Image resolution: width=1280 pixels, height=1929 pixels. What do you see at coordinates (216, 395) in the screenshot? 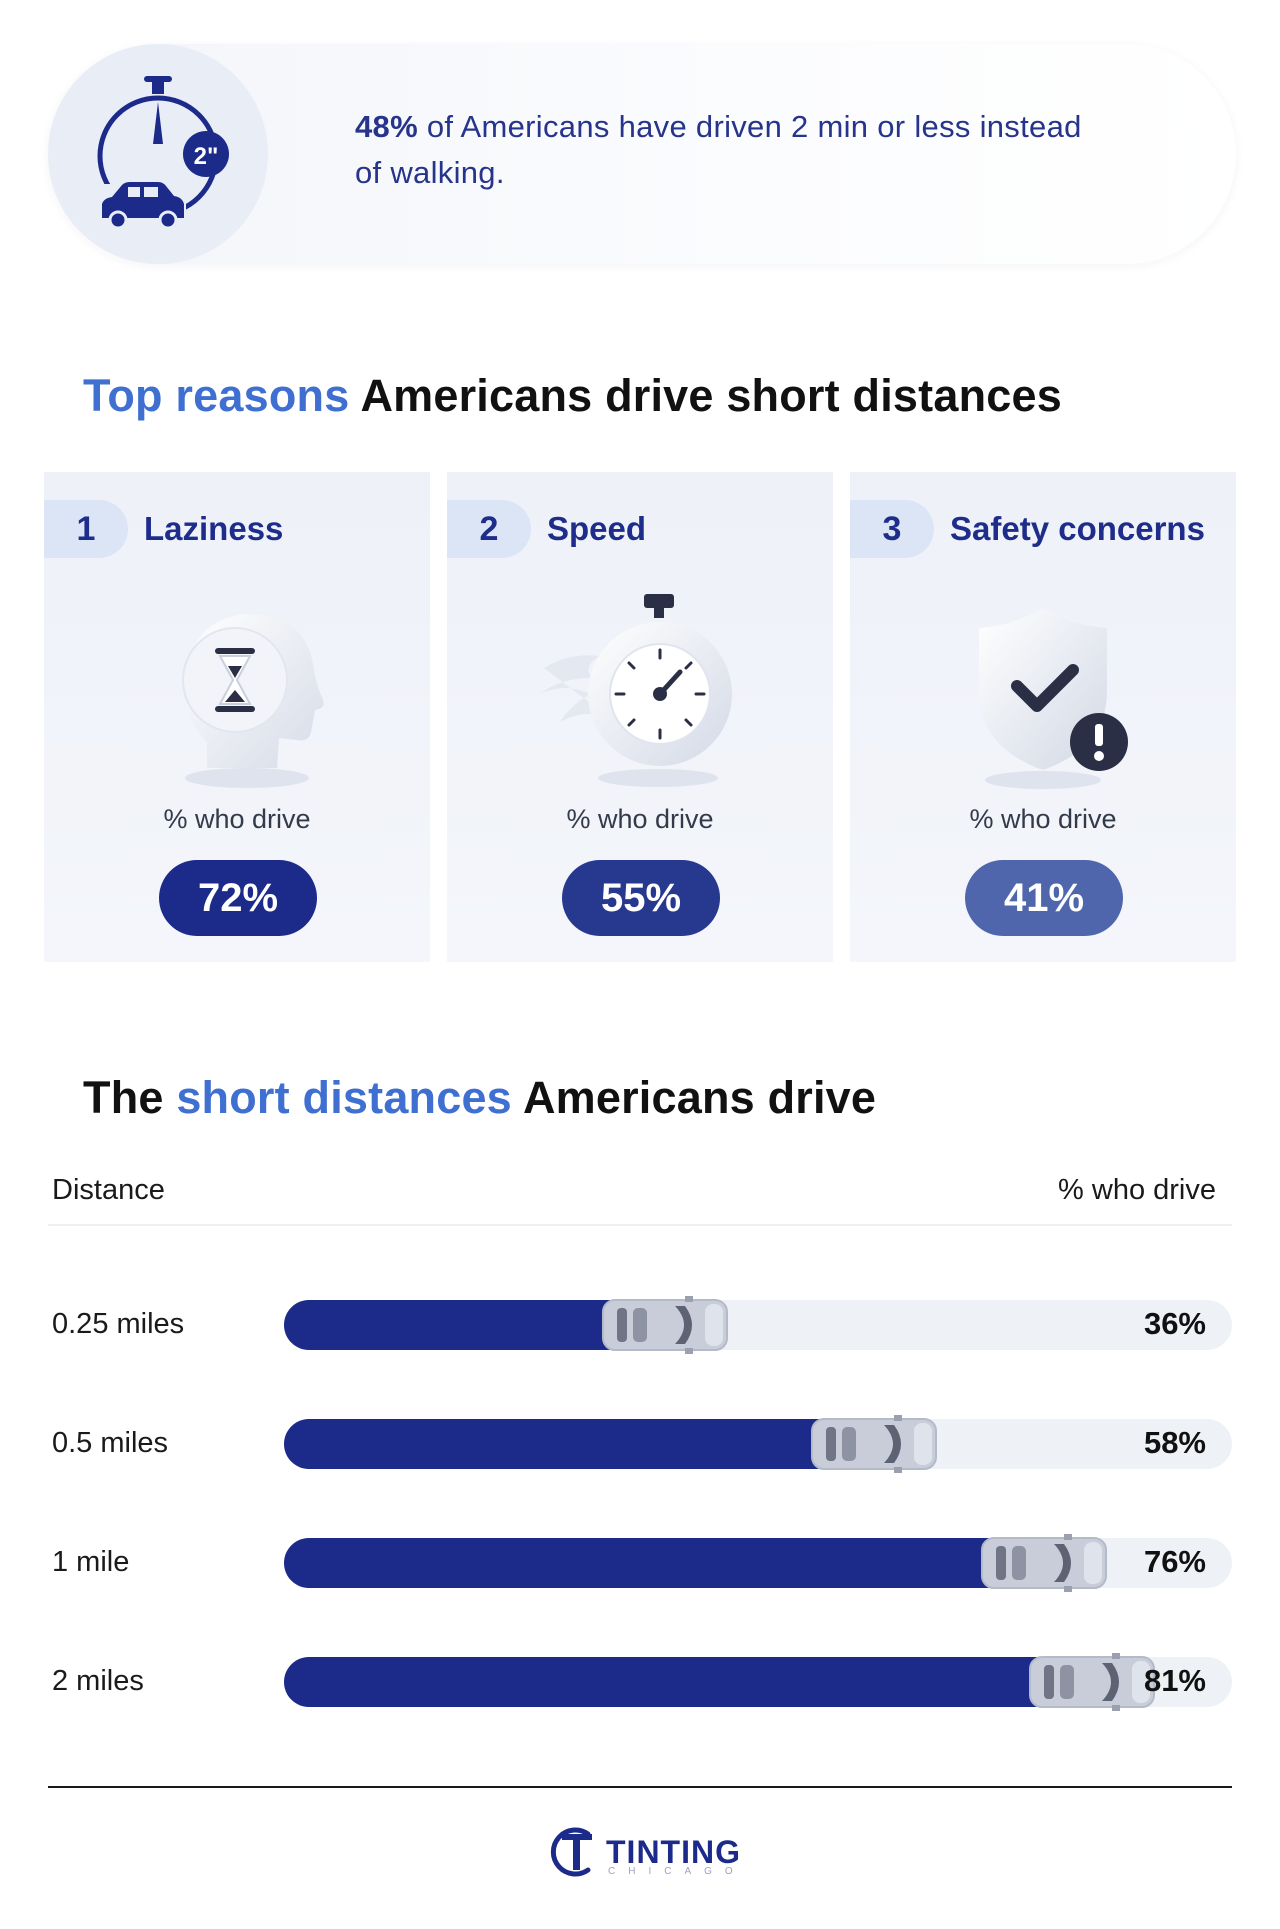
I see `reasons-title-accent: Top reasons` at bounding box center [216, 395].